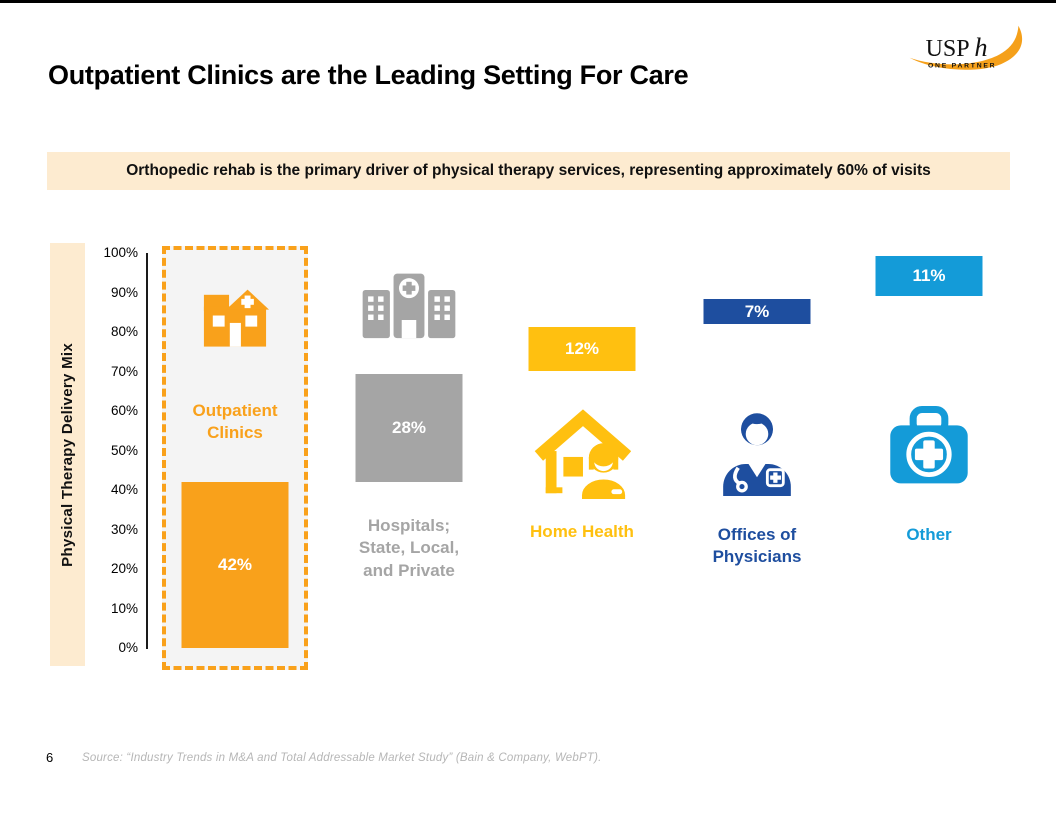 The image size is (1056, 816). I want to click on y-axis-tick-label: 30%, so click(124, 529).